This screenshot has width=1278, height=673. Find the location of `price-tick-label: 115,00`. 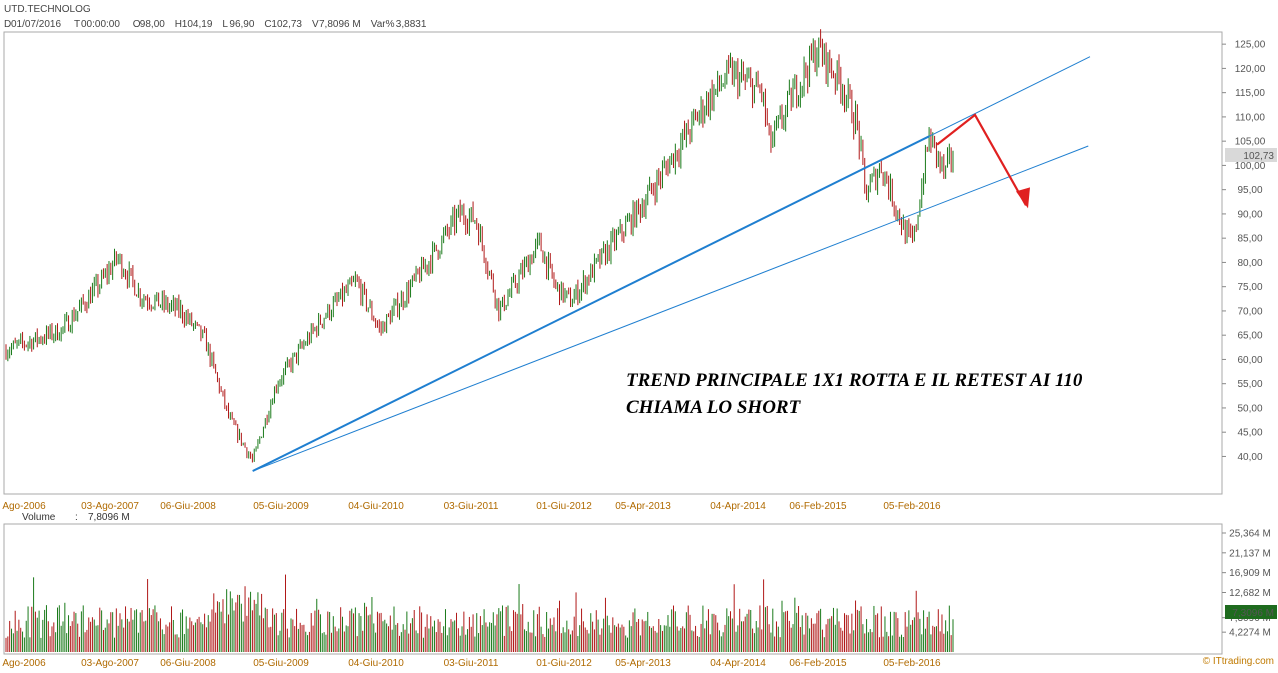

price-tick-label: 115,00 is located at coordinates (1250, 93).